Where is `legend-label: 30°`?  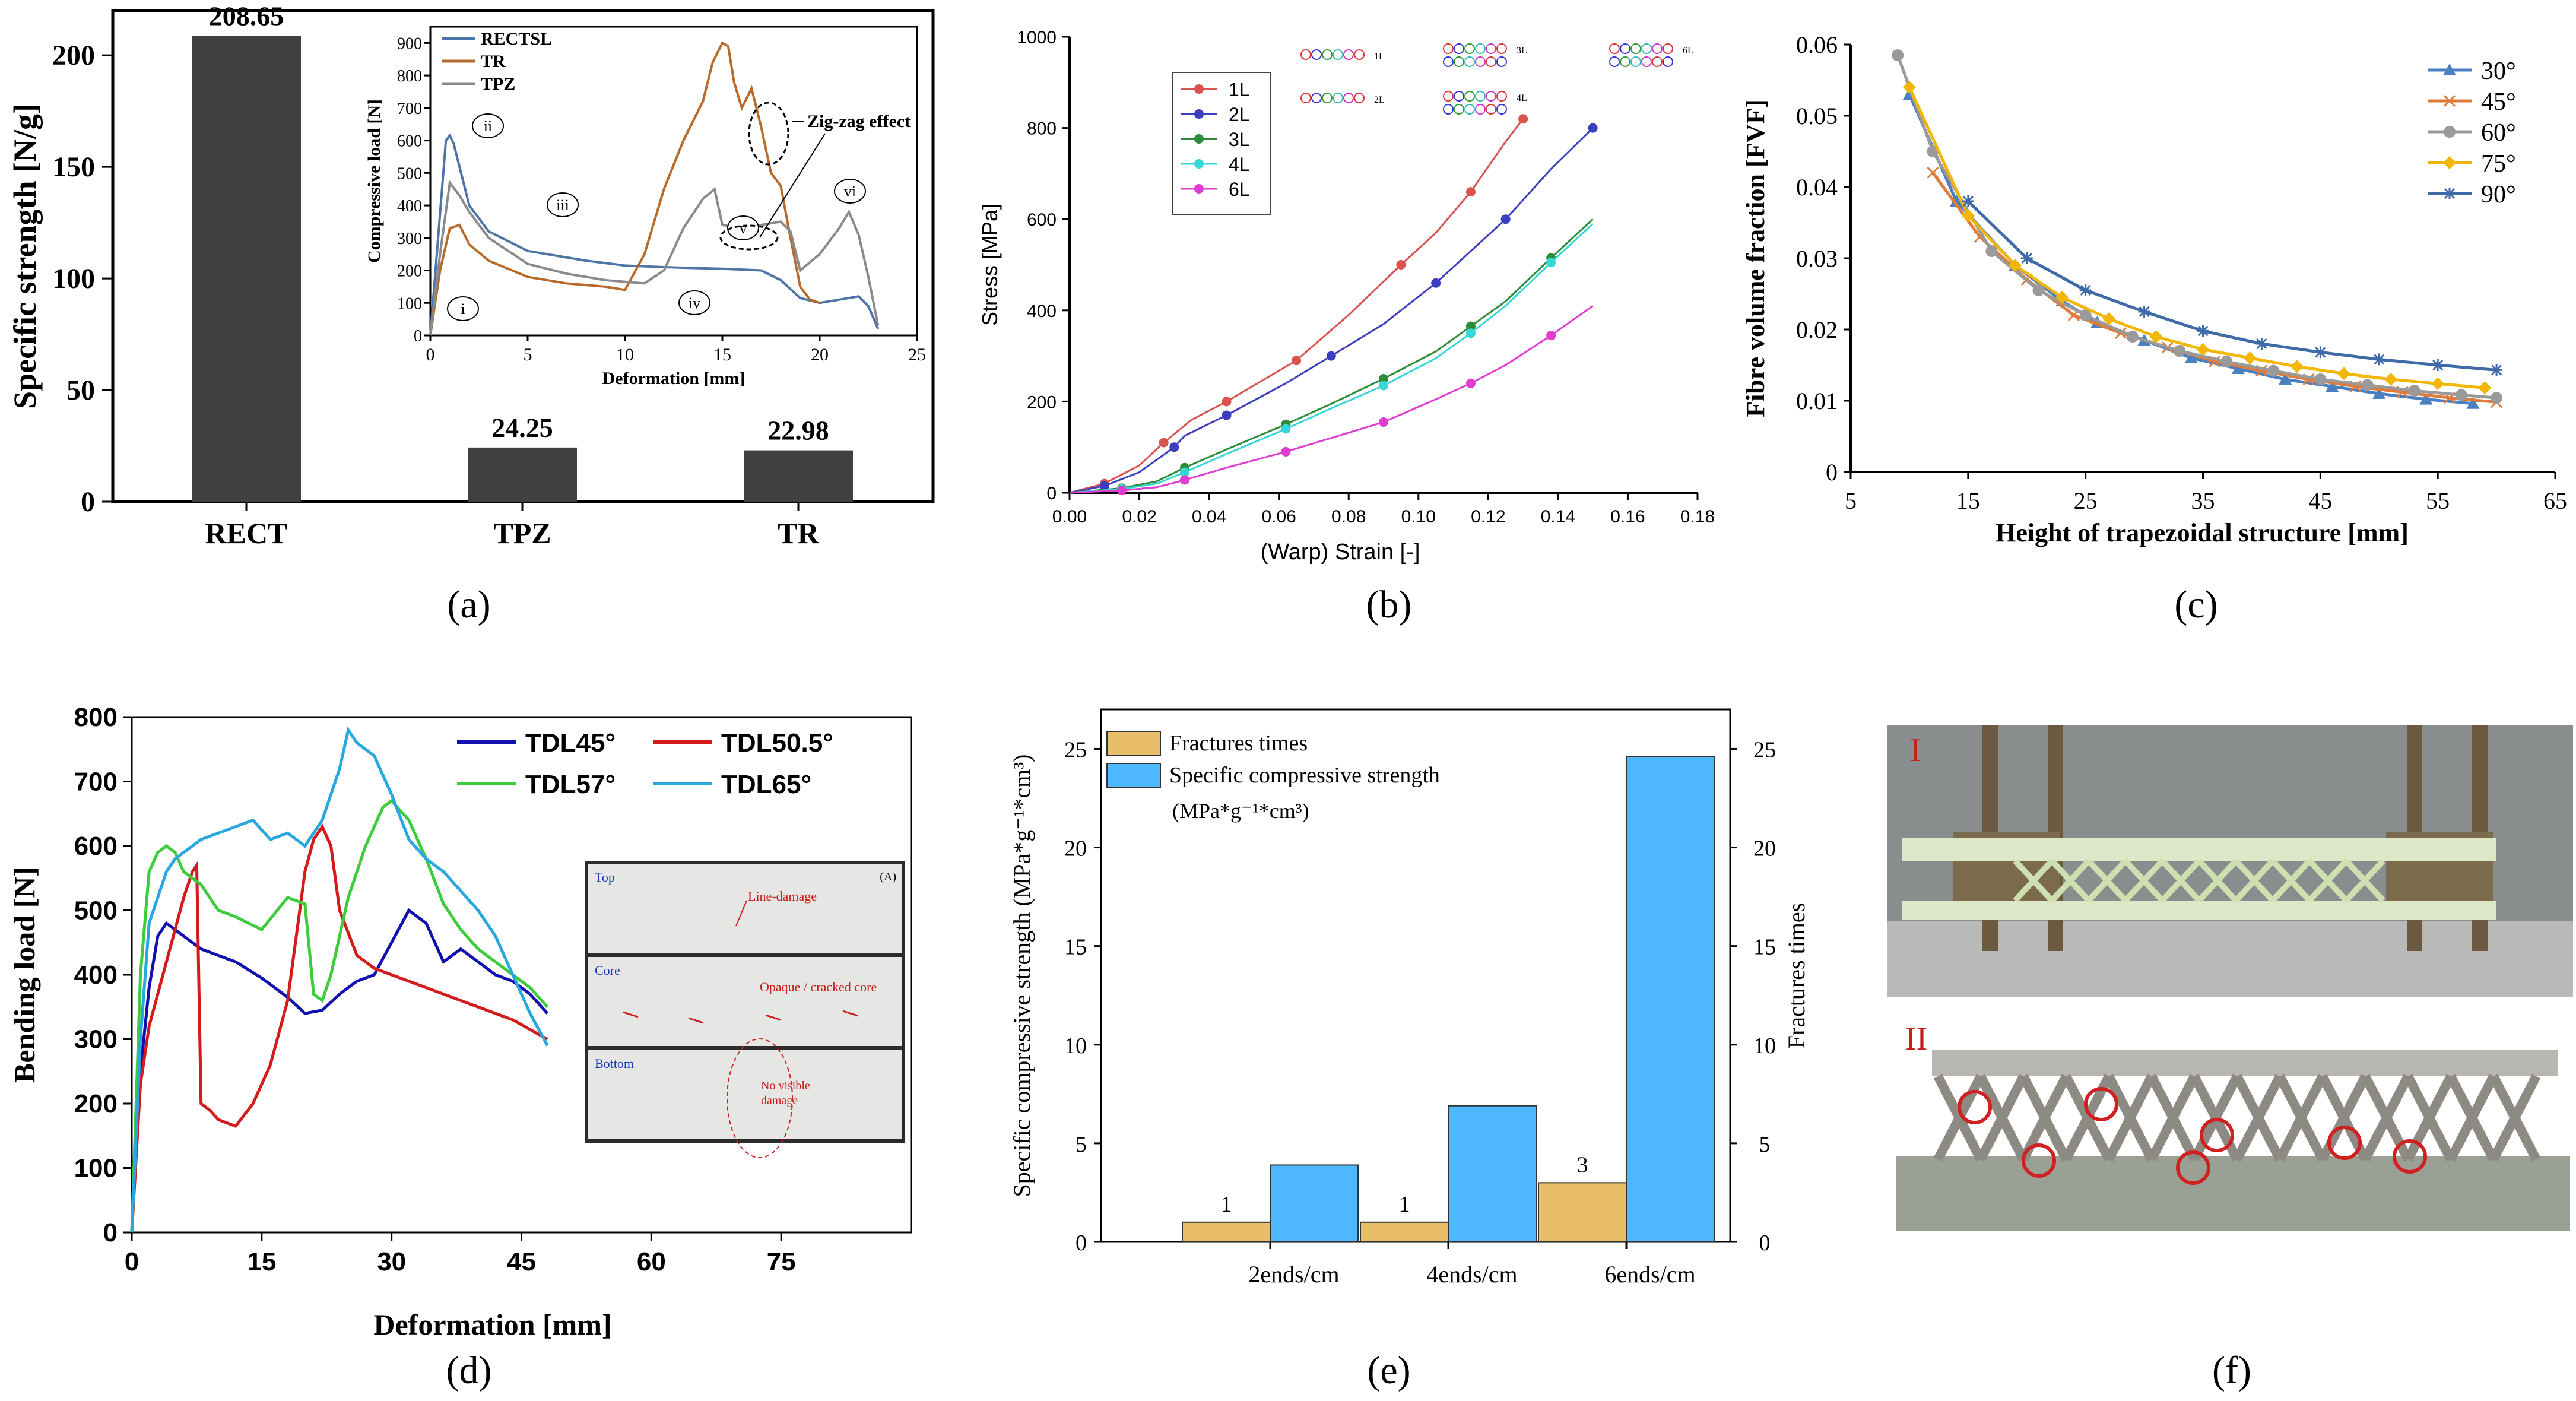 legend-label: 30° is located at coordinates (2498, 71).